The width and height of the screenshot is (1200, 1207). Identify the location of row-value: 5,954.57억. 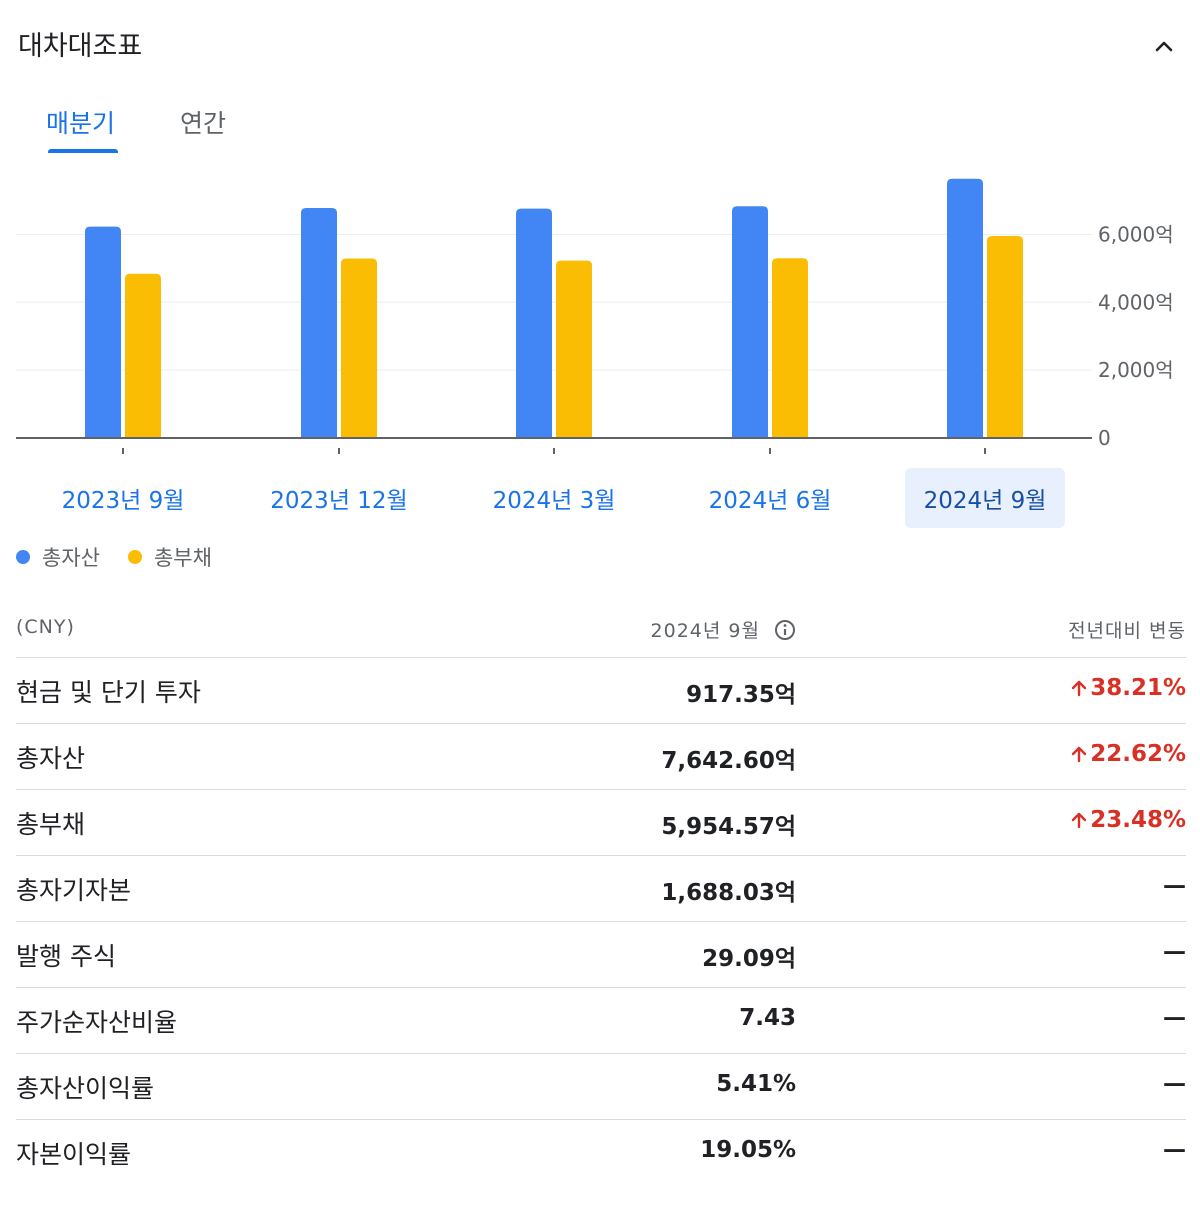
(728, 827).